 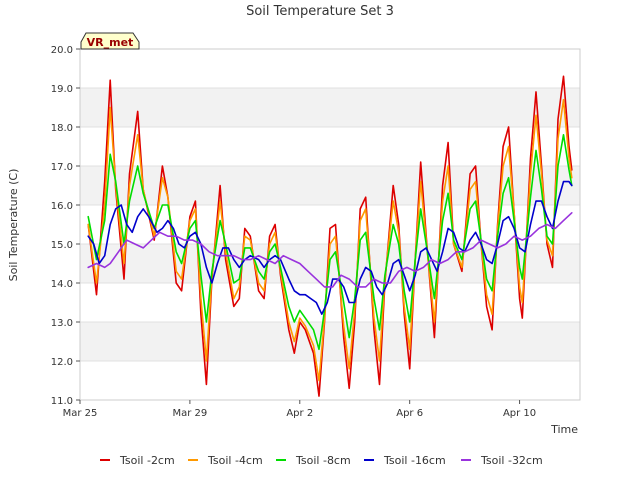 What do you see at coordinates (189, 413) in the screenshot?
I see `x-tick-label: Mar 29` at bounding box center [189, 413].